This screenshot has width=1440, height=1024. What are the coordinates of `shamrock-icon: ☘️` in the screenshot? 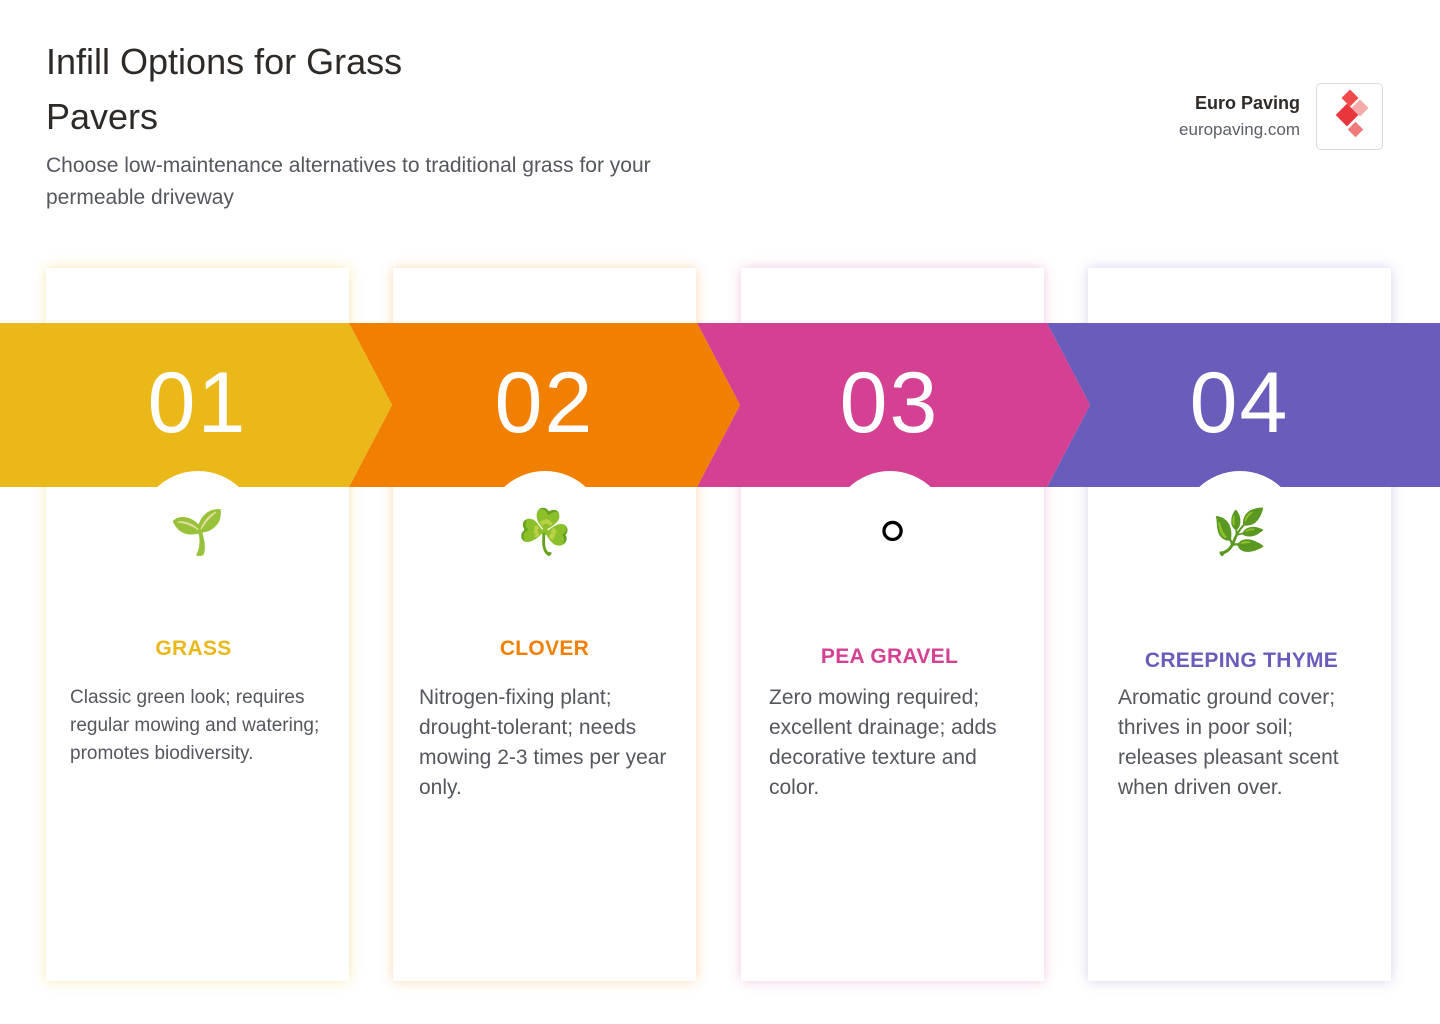 It's located at (544, 532).